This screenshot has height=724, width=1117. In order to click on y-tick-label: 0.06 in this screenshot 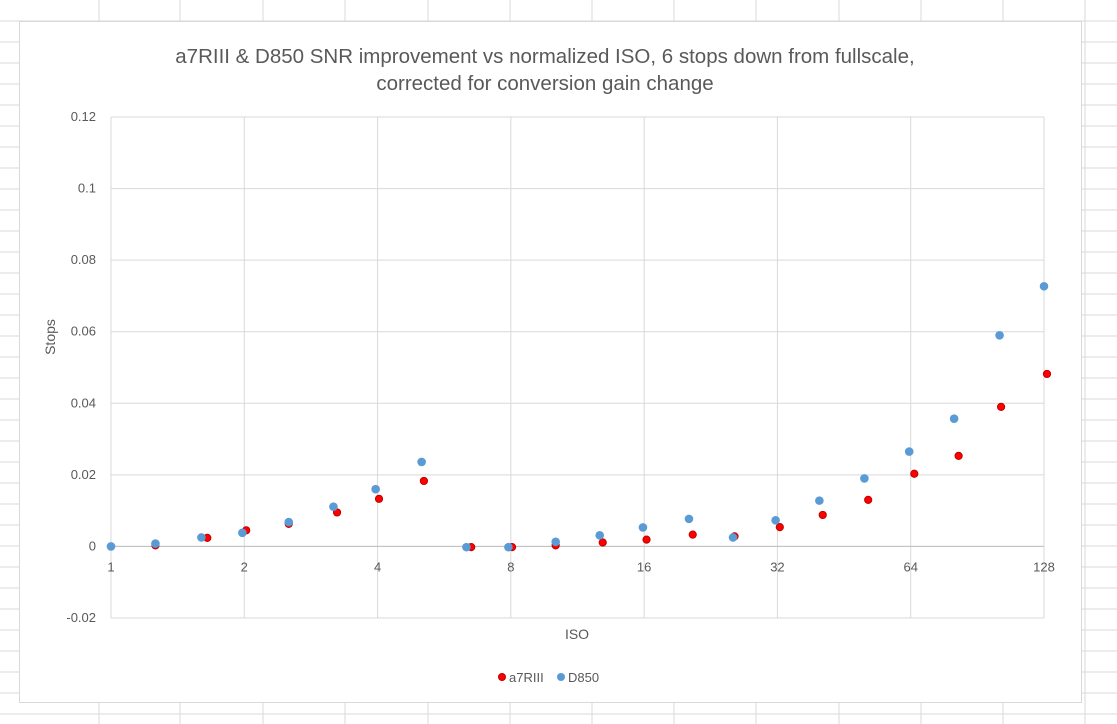, I will do `click(83, 331)`.